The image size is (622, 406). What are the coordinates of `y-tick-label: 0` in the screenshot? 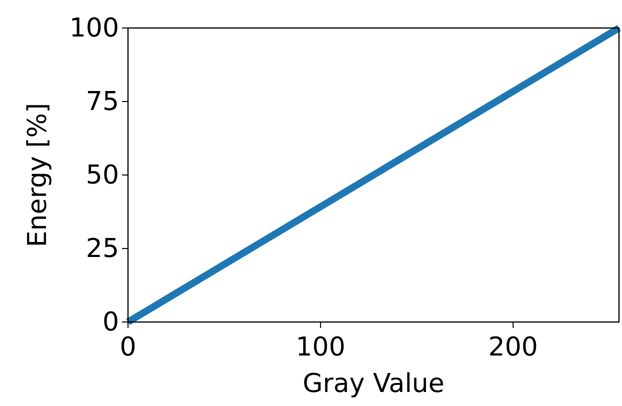 It's located at (110, 322).